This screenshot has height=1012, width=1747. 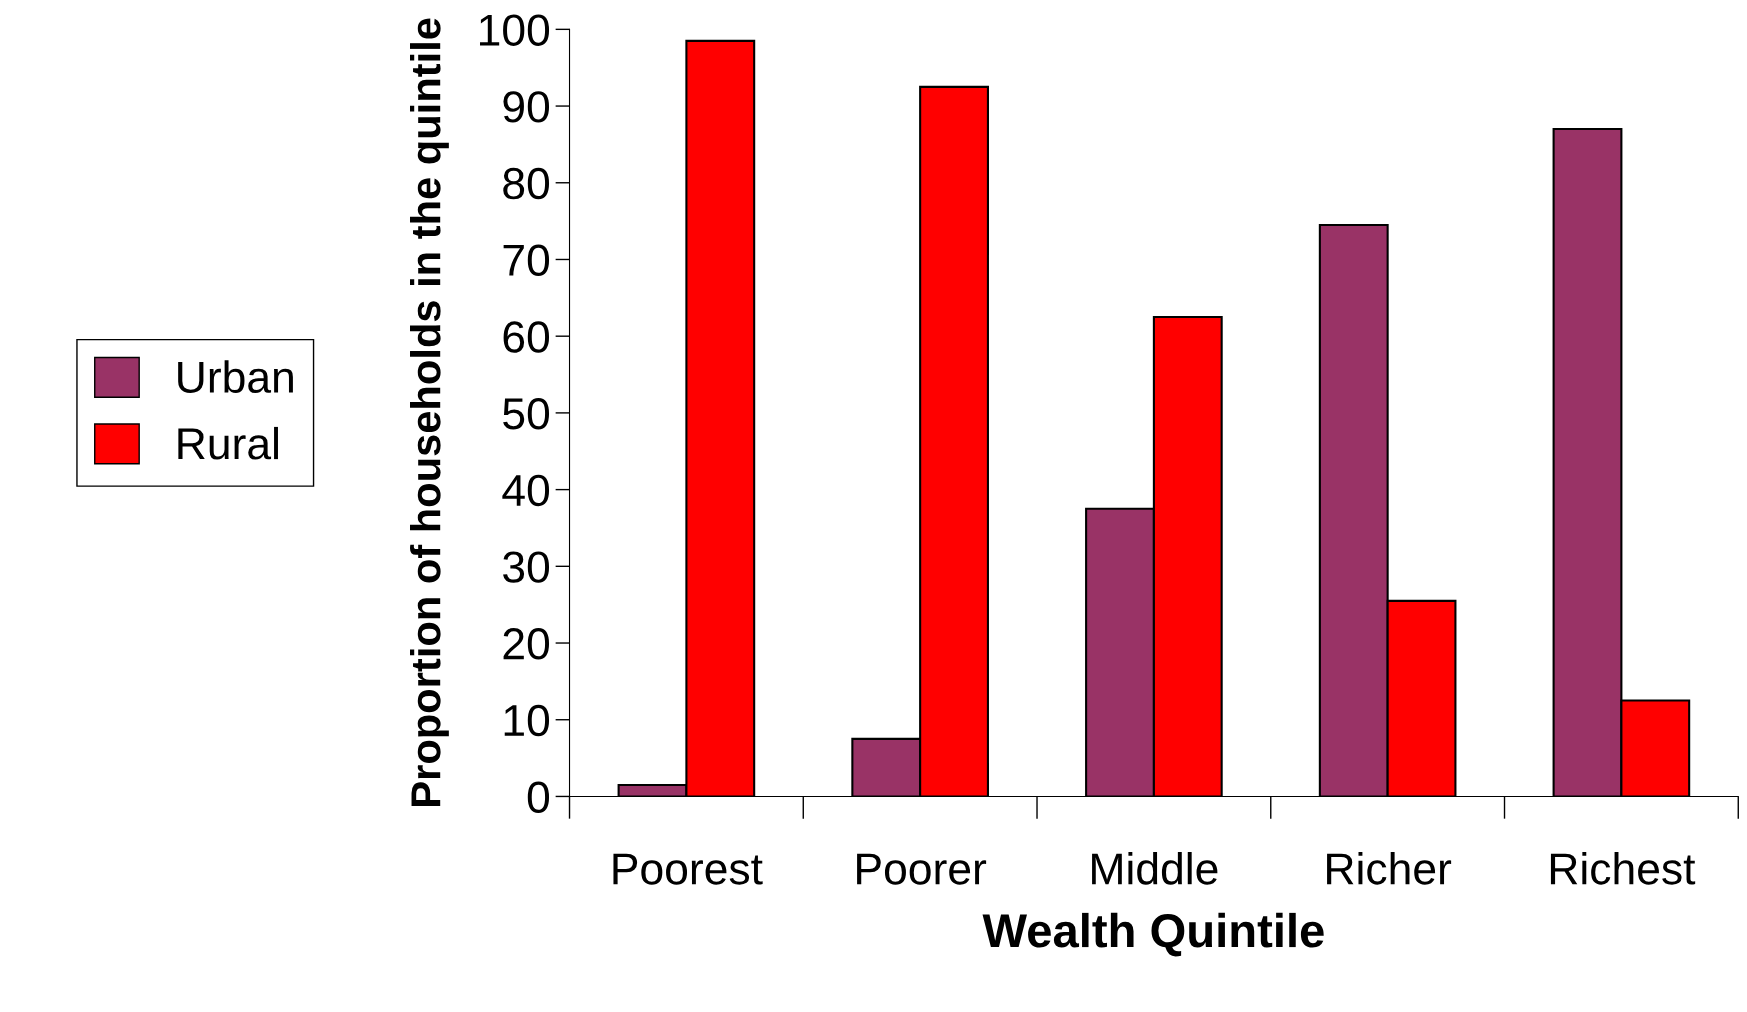 I want to click on x-axis-title: Wealth Quintile, so click(x=1153, y=934).